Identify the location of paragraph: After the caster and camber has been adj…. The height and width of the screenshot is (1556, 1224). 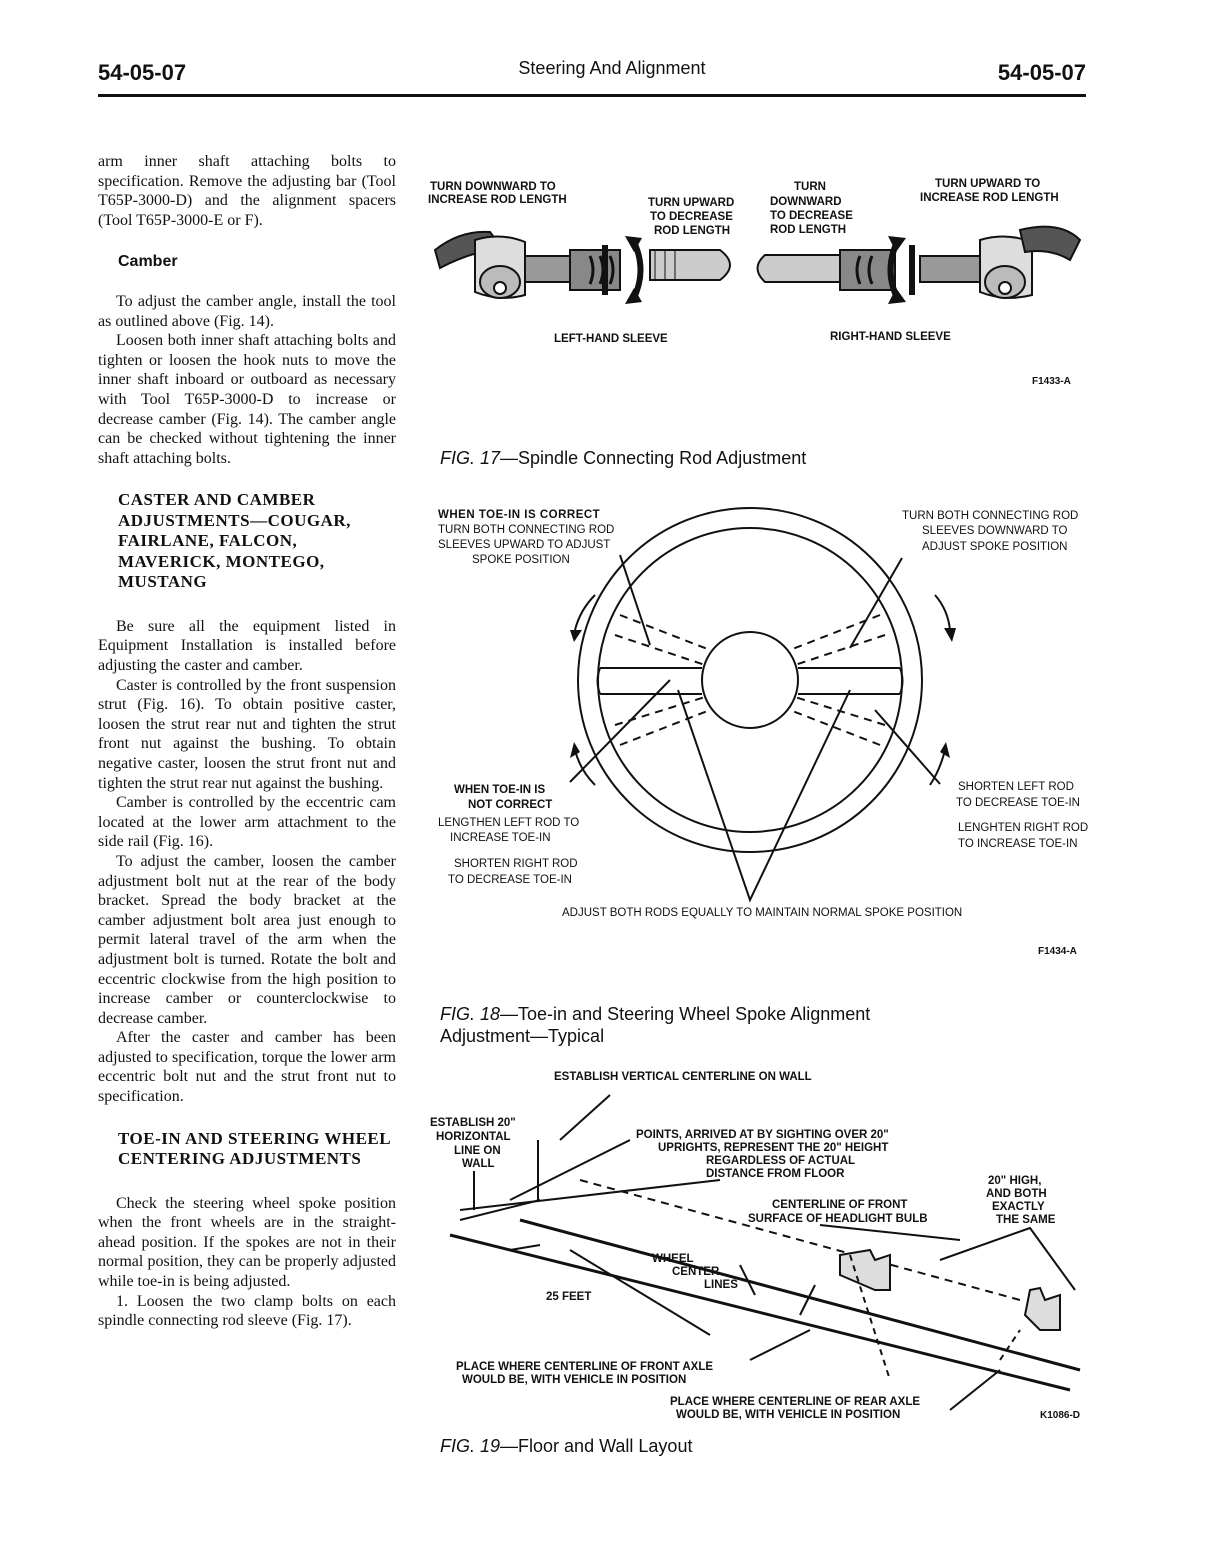
(247, 1067).